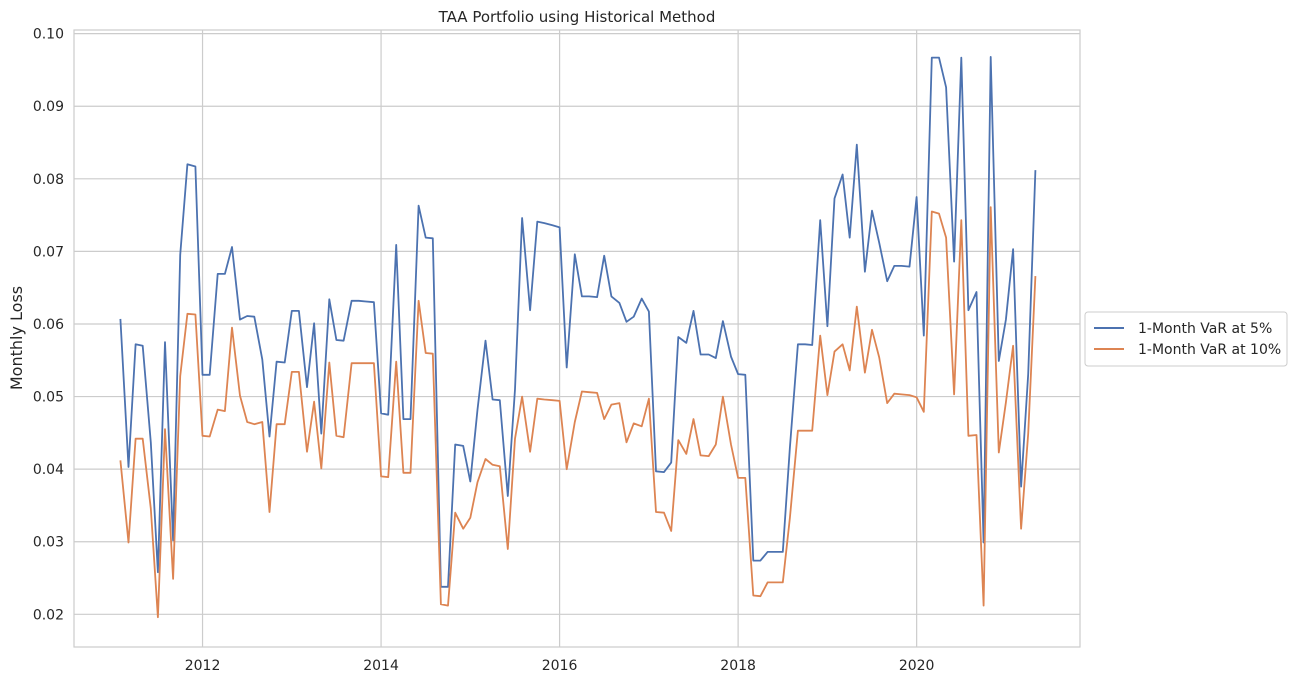  I want to click on x-axis-ticks: 2012 2014 2016 2018 2020, so click(560, 666).